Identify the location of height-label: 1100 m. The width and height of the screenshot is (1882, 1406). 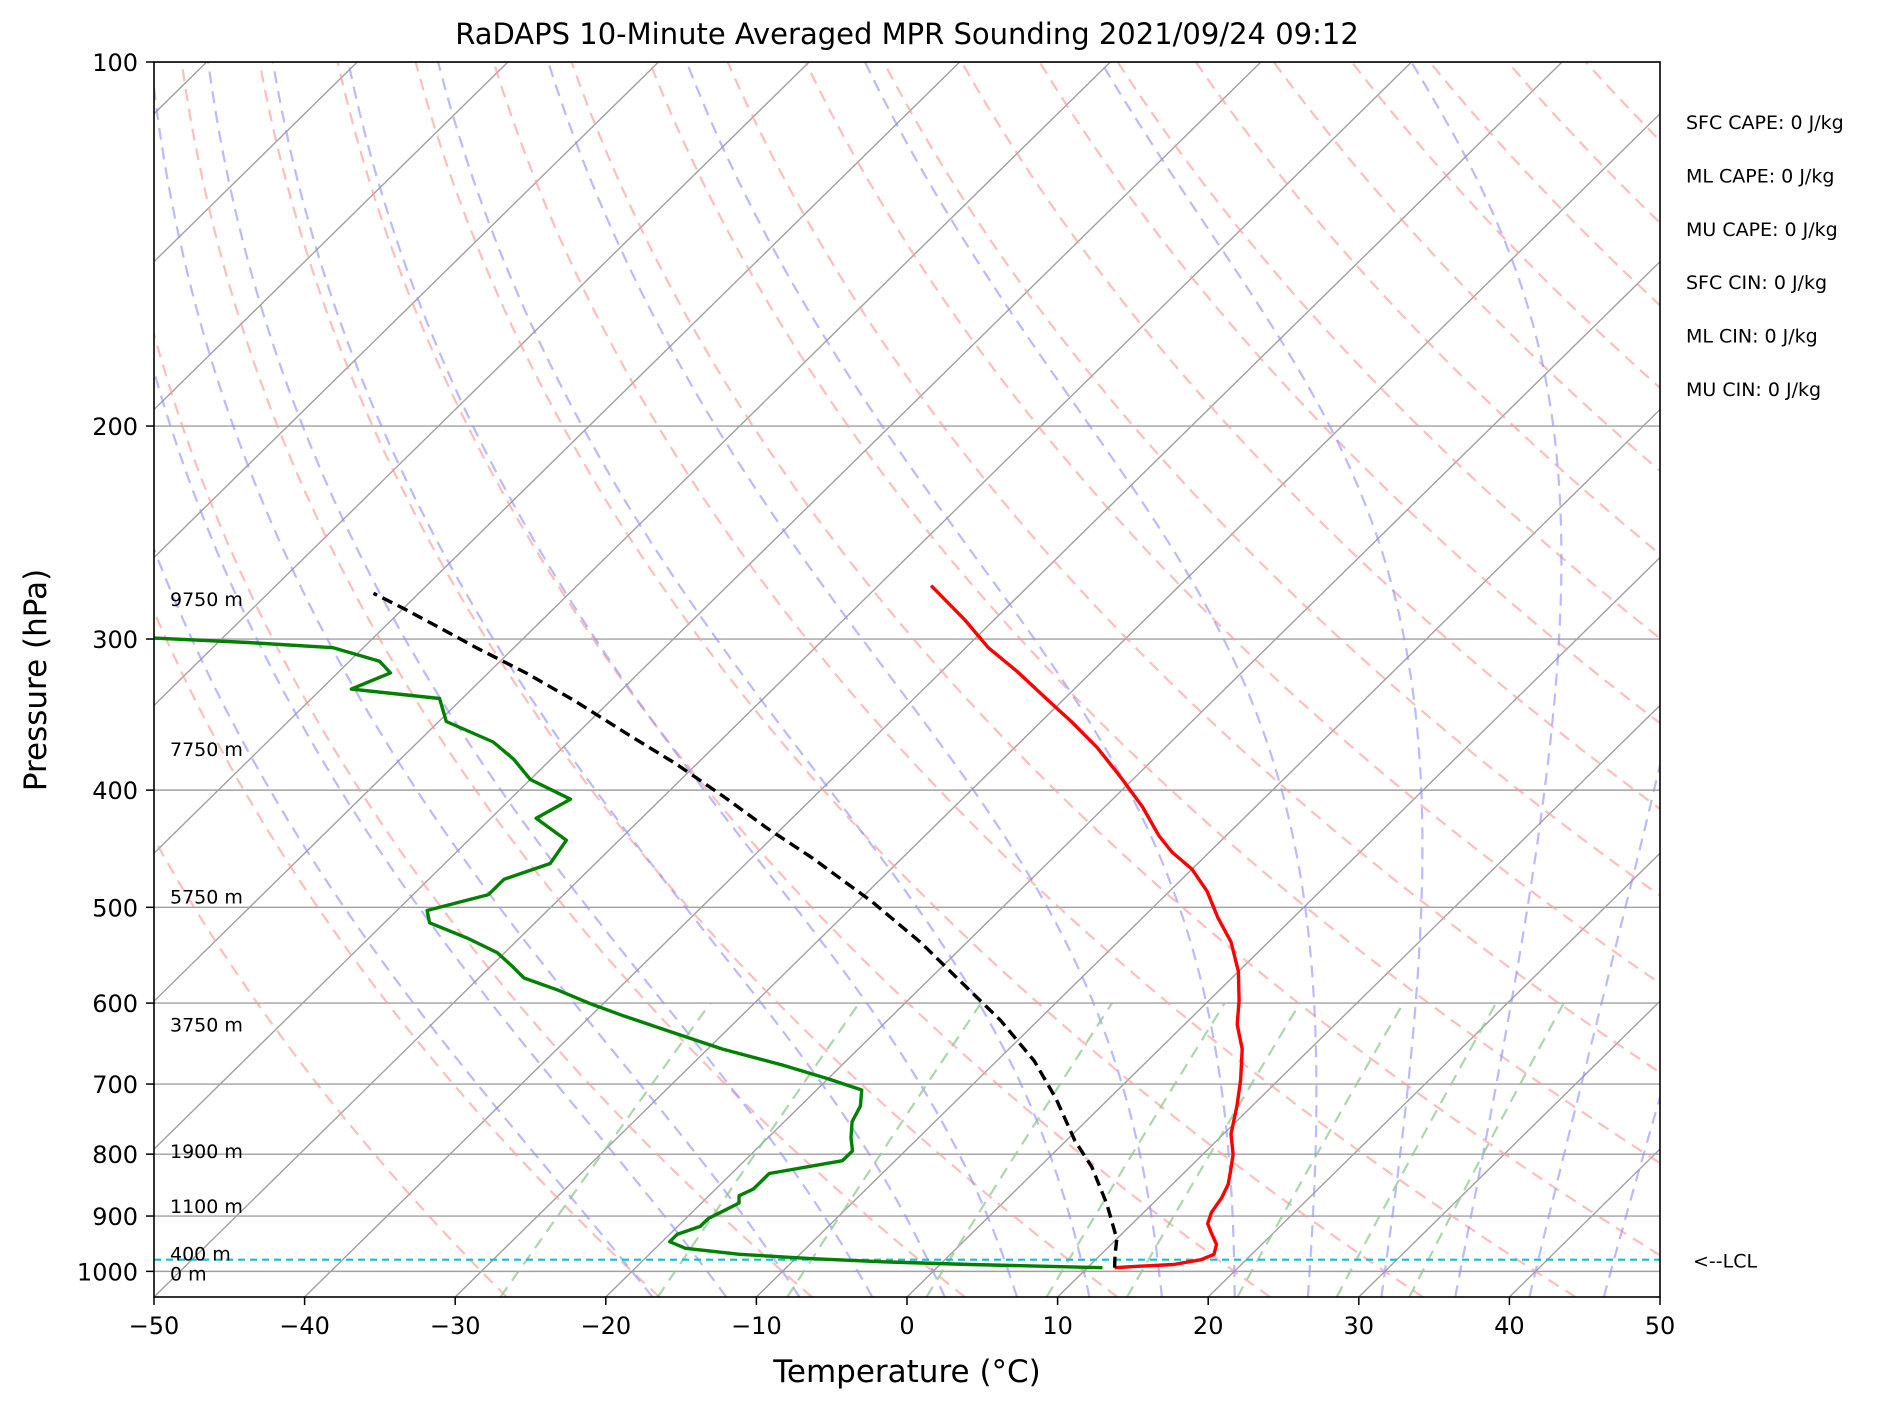
(206, 1207).